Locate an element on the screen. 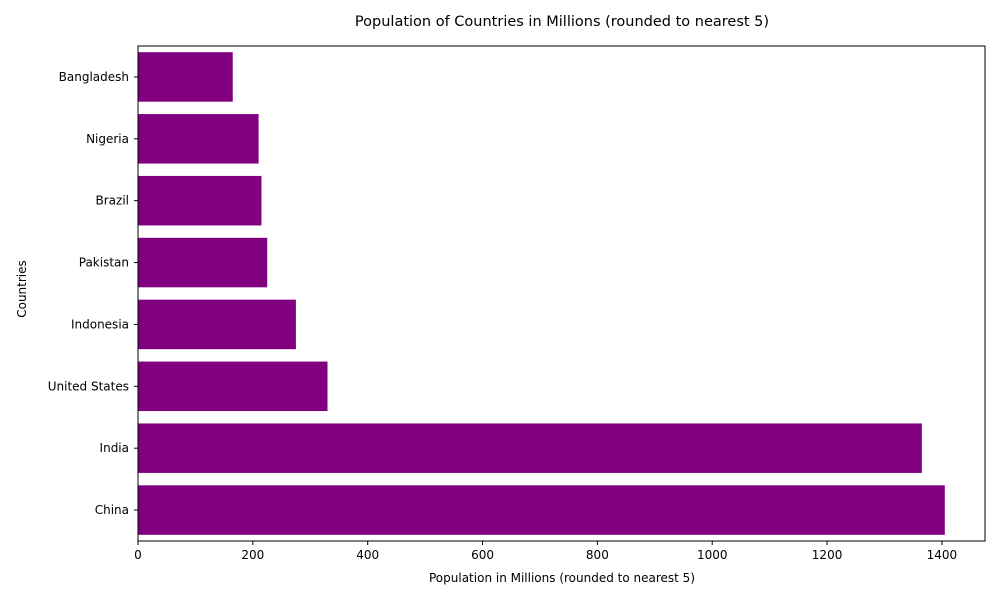 The height and width of the screenshot is (600, 1000). bar-pakistan is located at coordinates (203, 262).